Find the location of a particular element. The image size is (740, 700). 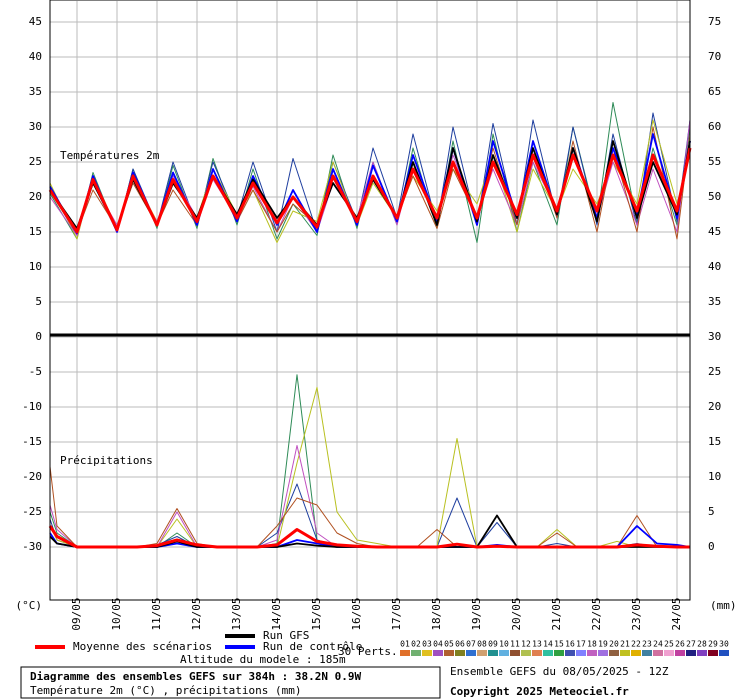

y-tick-label: -10 is located at coordinates (32, 406).